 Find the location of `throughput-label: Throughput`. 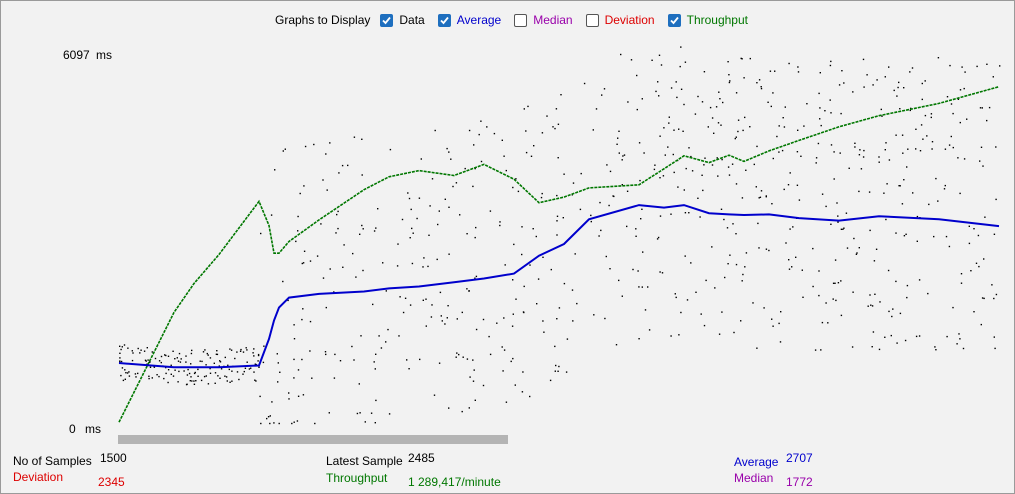

throughput-label: Throughput is located at coordinates (717, 20).